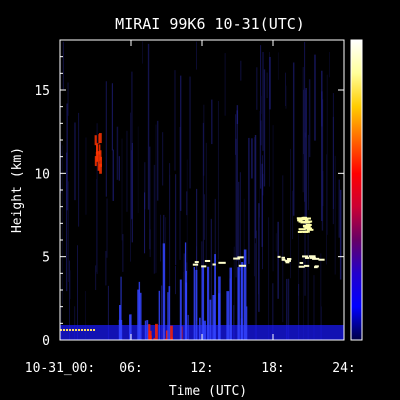 This screenshot has width=400, height=400. What do you see at coordinates (60, 368) in the screenshot?
I see `x-tick-label: 10-31_00:` at bounding box center [60, 368].